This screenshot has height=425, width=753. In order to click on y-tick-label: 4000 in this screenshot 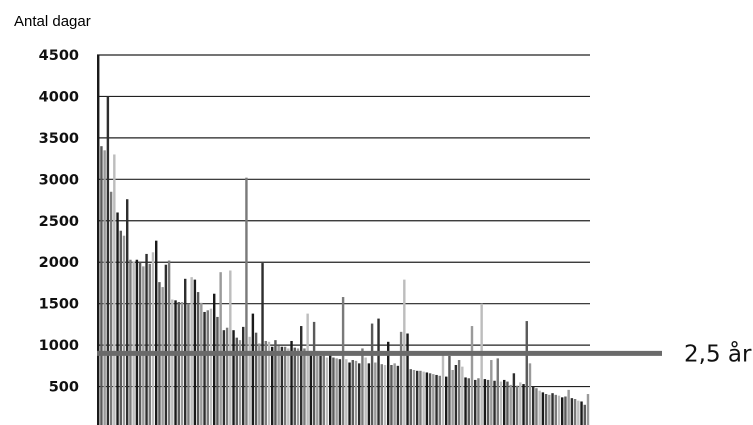, I will do `click(59, 97)`.